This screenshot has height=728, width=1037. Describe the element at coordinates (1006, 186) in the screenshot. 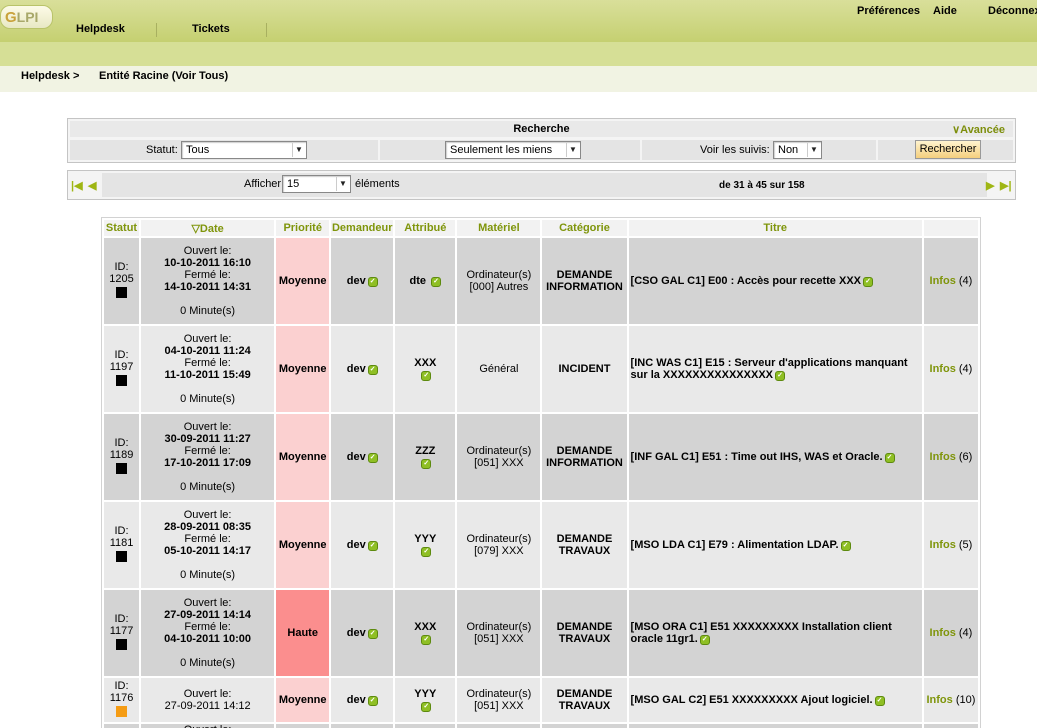

I see `last-page-icon: ▶|` at that location.